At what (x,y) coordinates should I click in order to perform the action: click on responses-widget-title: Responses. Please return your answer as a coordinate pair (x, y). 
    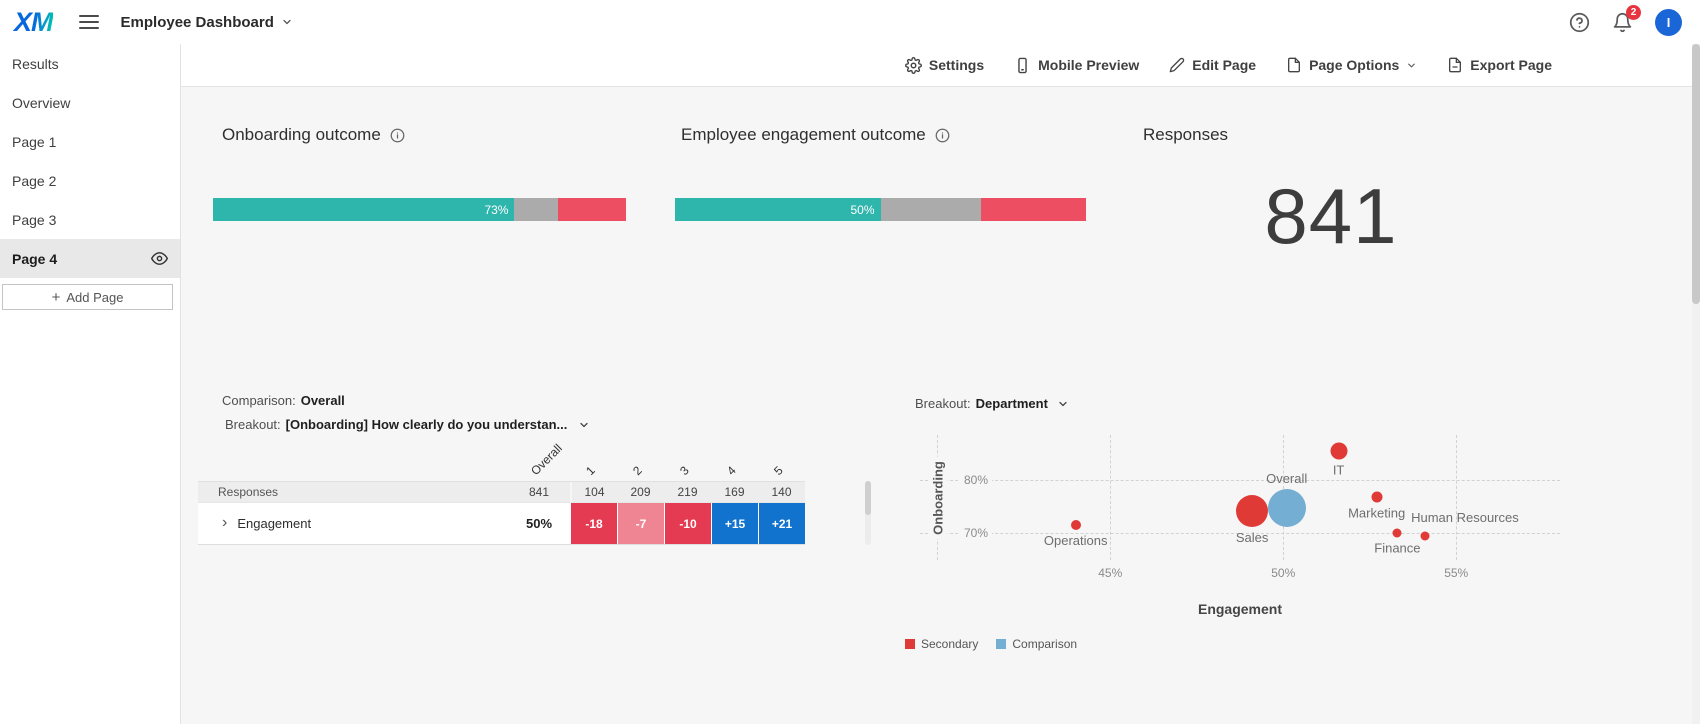
    Looking at the image, I should click on (1185, 135).